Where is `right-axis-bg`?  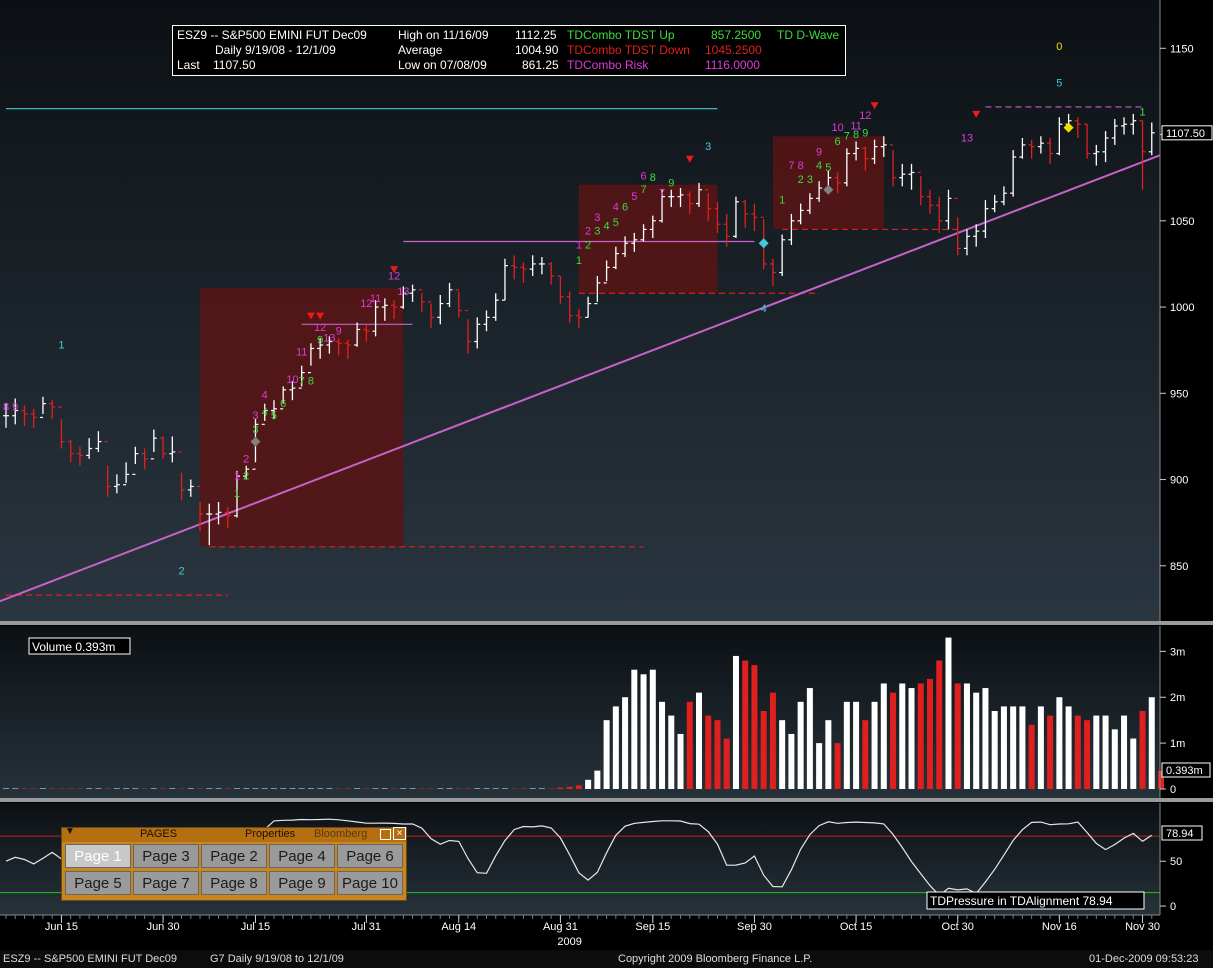 right-axis-bg is located at coordinates (1186, 475).